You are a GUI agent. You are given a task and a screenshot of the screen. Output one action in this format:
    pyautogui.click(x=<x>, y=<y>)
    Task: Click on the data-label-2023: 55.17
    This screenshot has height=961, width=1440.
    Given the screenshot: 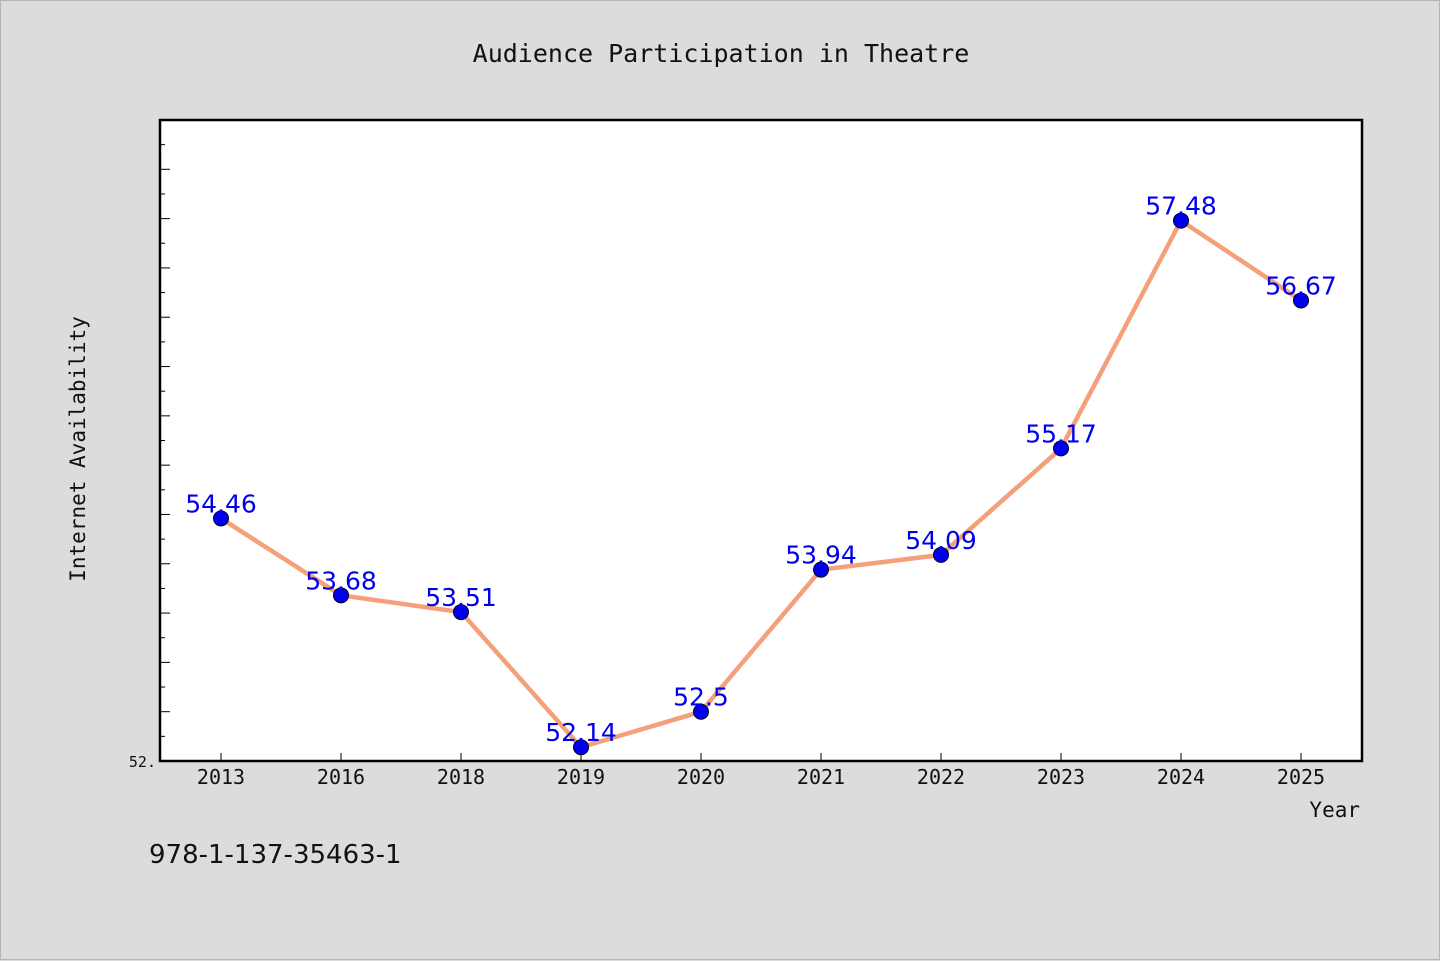 What is the action you would take?
    pyautogui.click(x=1061, y=433)
    